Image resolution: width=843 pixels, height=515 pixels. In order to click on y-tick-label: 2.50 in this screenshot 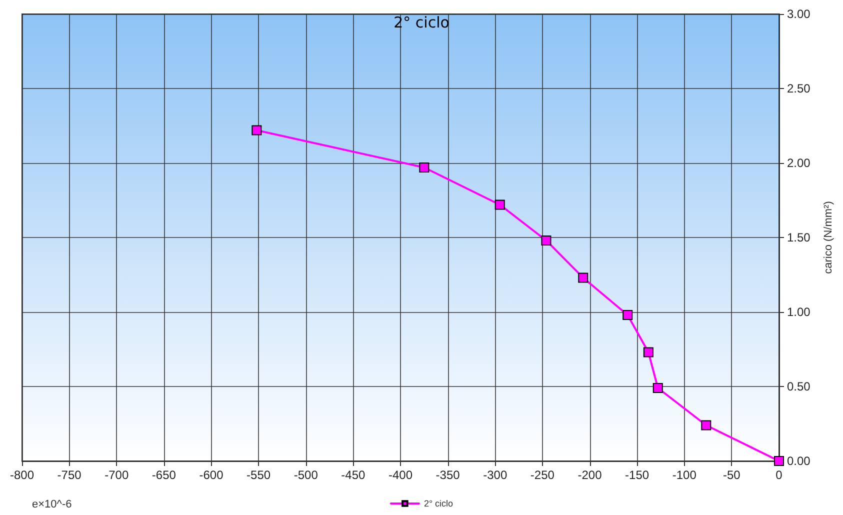, I will do `click(799, 89)`.